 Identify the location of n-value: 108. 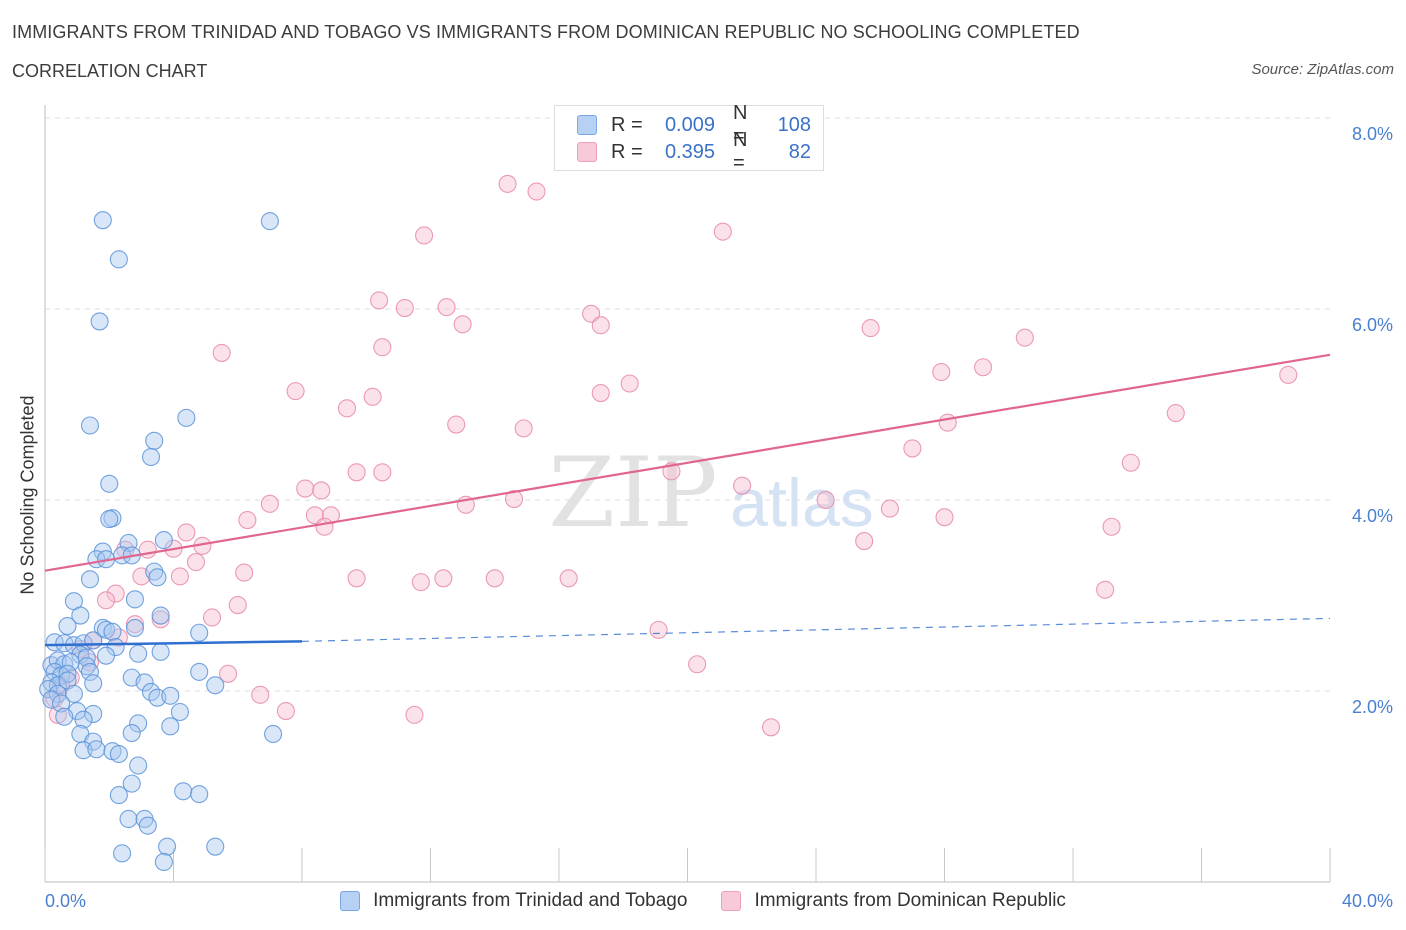
(794, 124).